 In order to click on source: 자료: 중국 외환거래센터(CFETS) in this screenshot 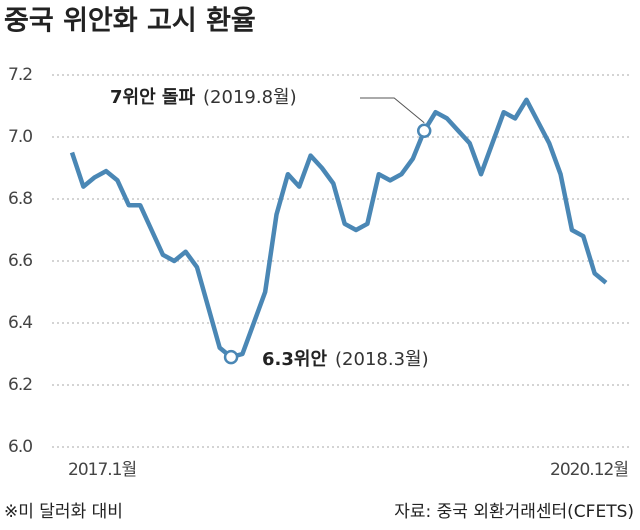, I will do `click(514, 512)`.